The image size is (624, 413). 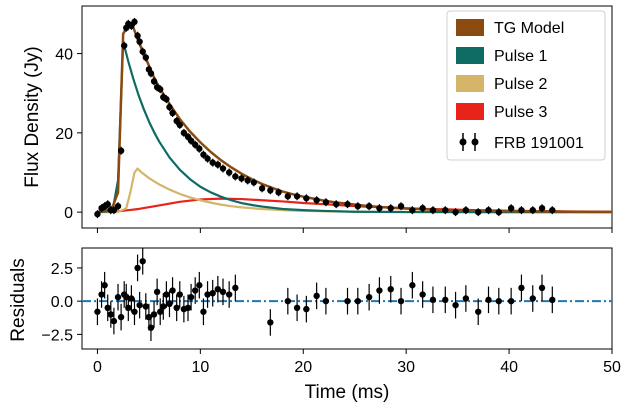 I want to click on legend-label-pulse-1: Pulse 1, so click(x=520, y=56).